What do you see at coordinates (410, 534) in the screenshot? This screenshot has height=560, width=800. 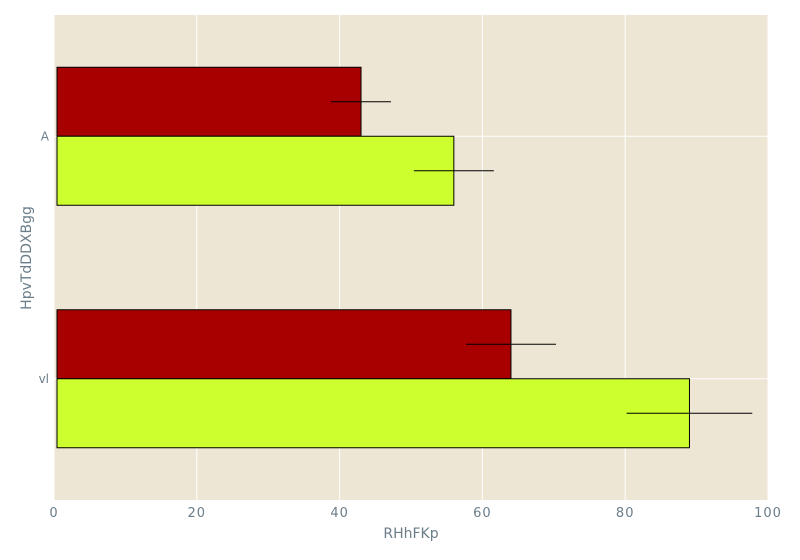 I see `x-axis-title: RHhFKp` at bounding box center [410, 534].